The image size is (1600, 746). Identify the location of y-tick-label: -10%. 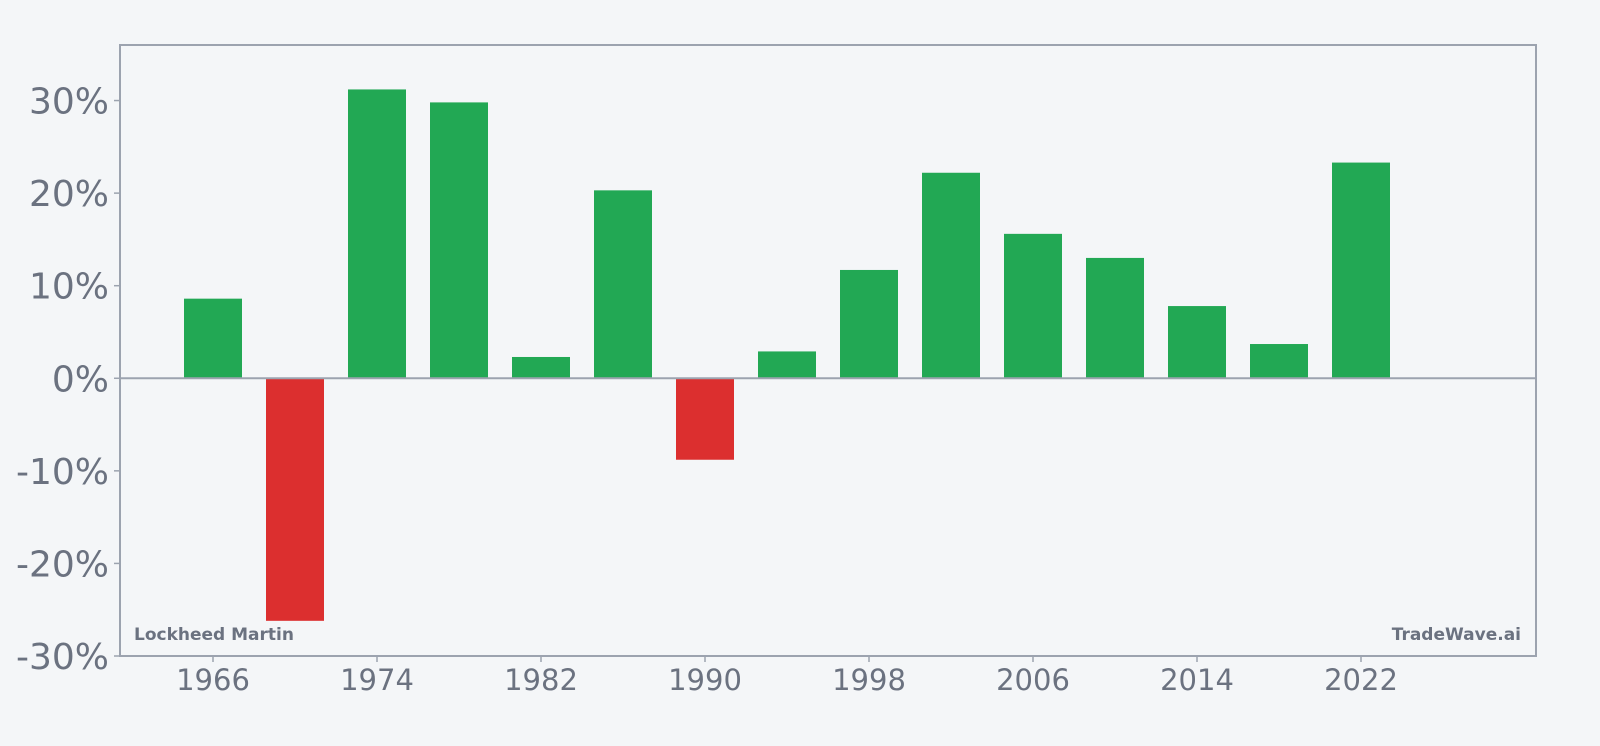
(62, 472).